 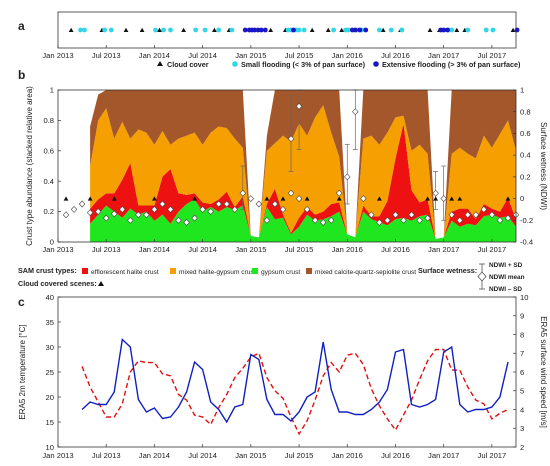 What do you see at coordinates (280, 272) in the screenshot?
I see `legend-gypsum-label: gypsum crust` at bounding box center [280, 272].